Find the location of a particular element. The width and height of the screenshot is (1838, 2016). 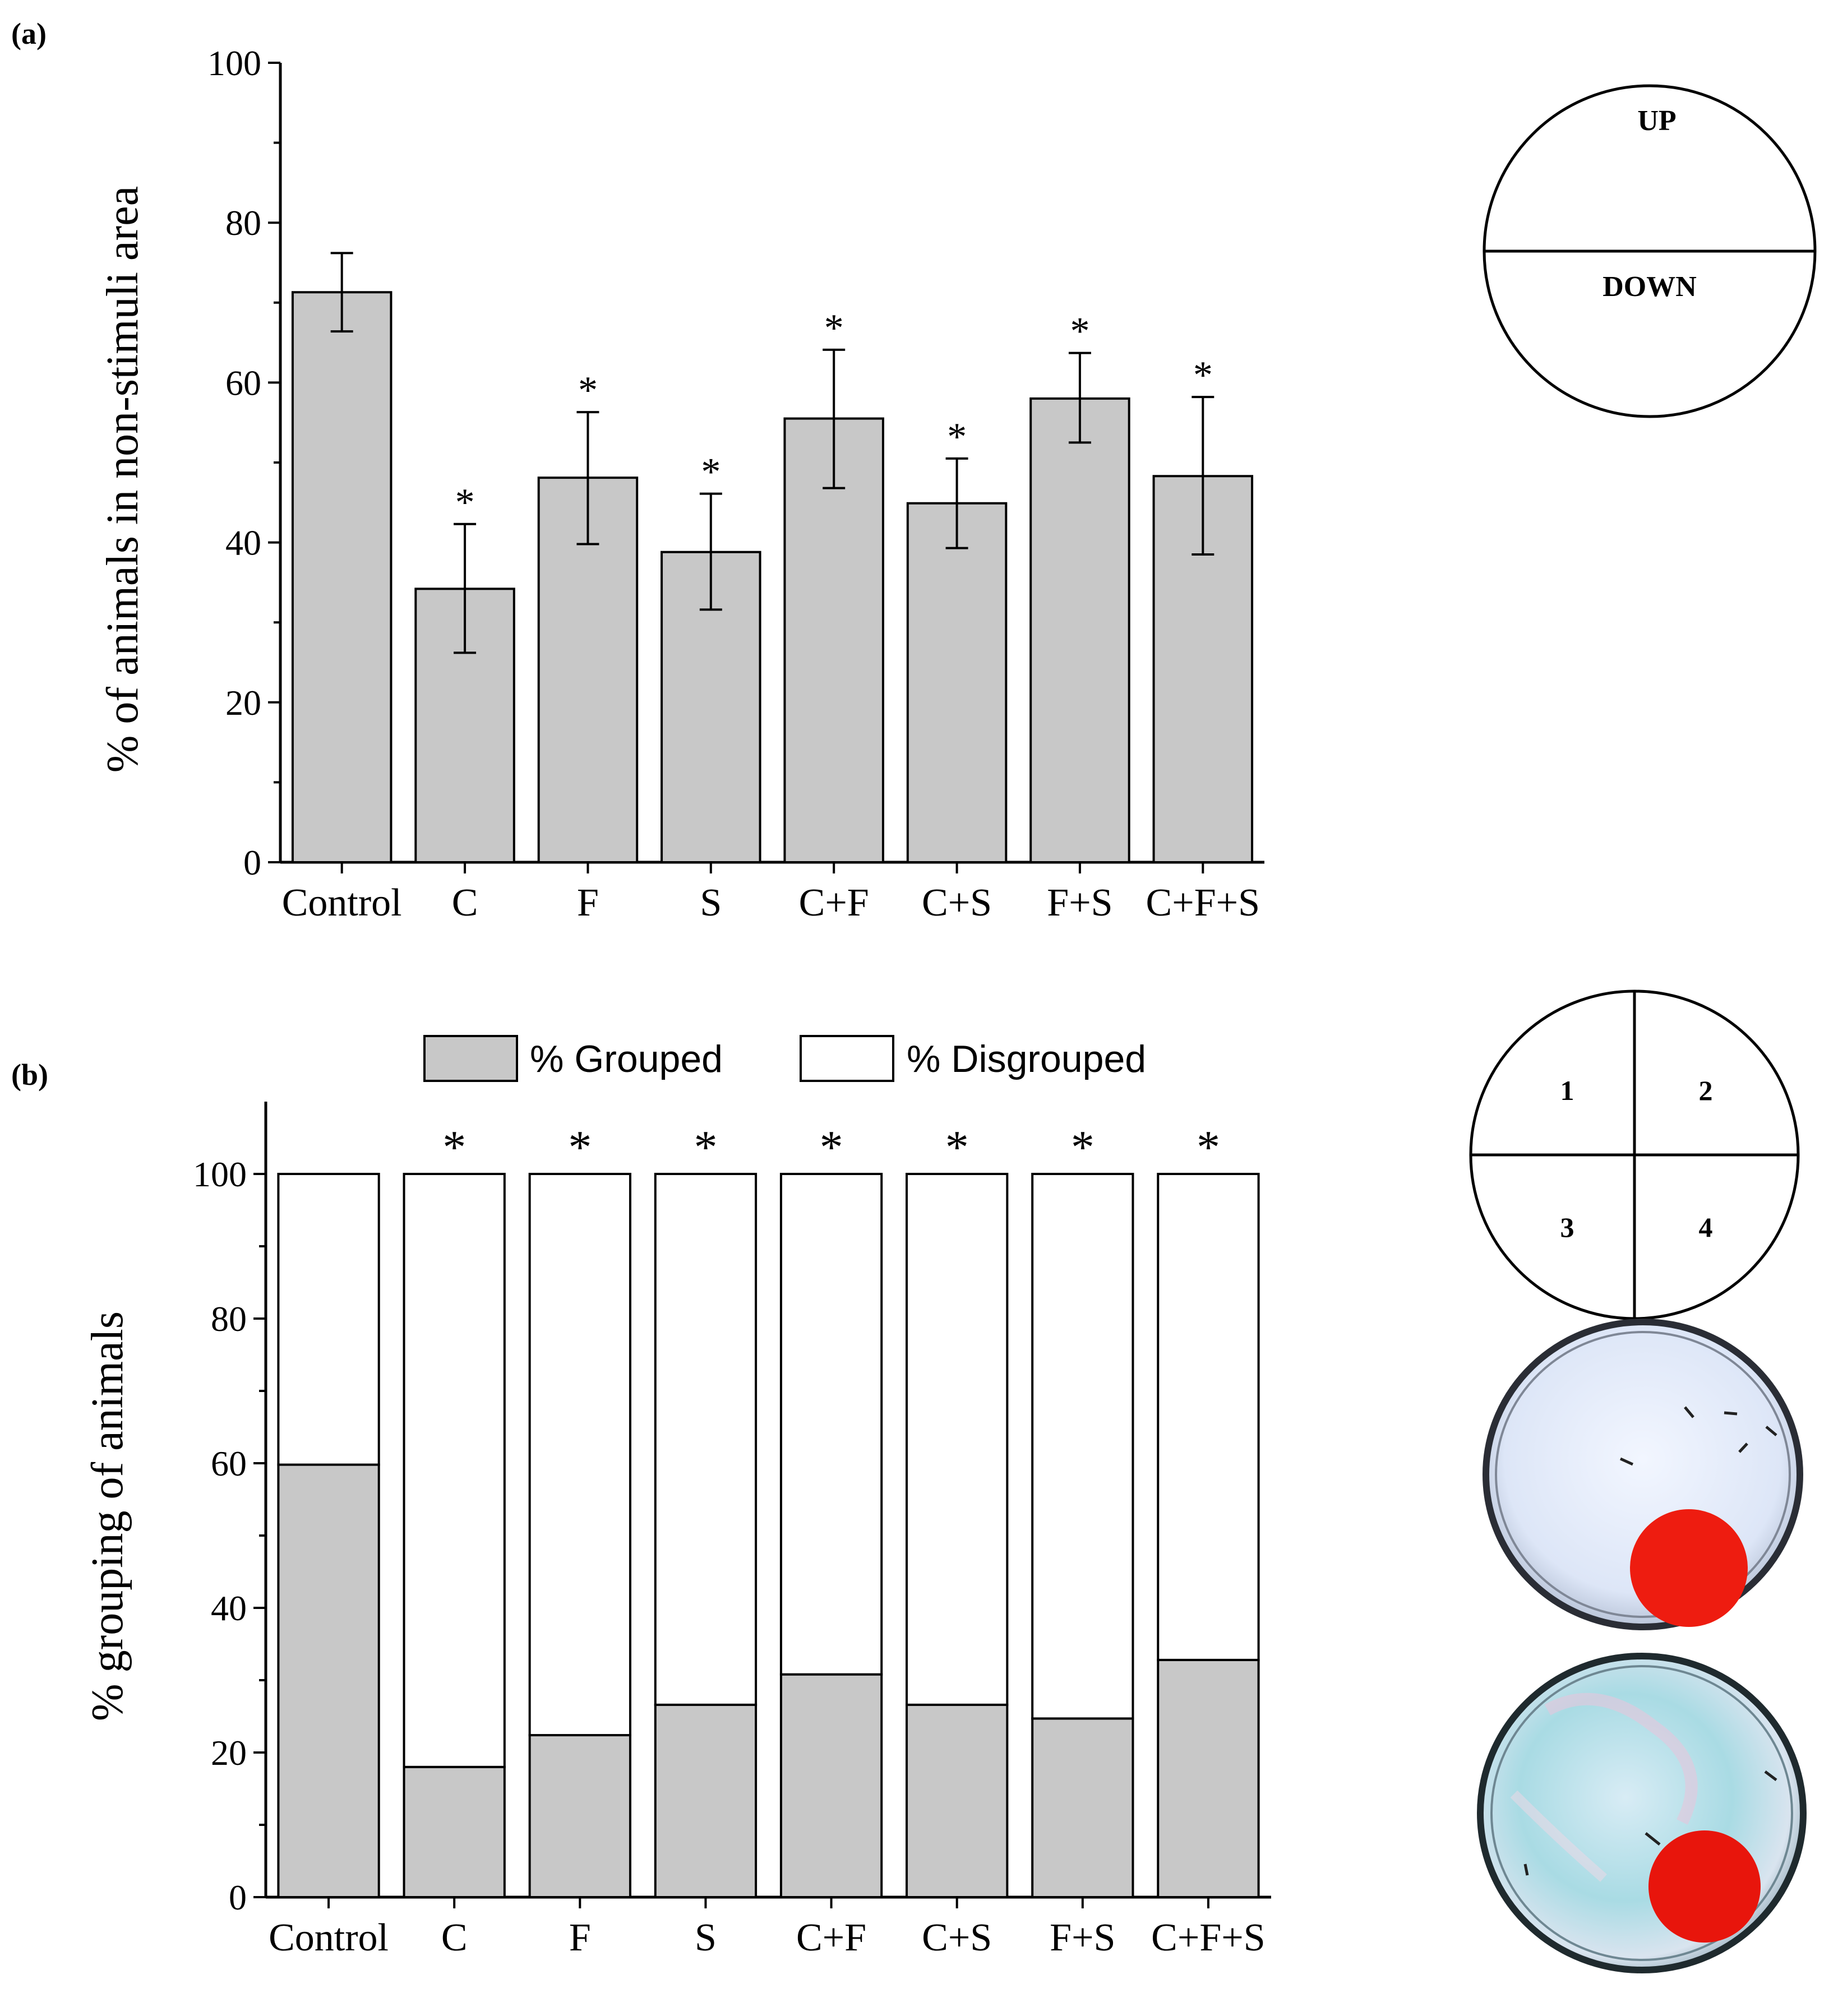

up-down-arena-diagram: UP DOWN is located at coordinates (1650, 251).